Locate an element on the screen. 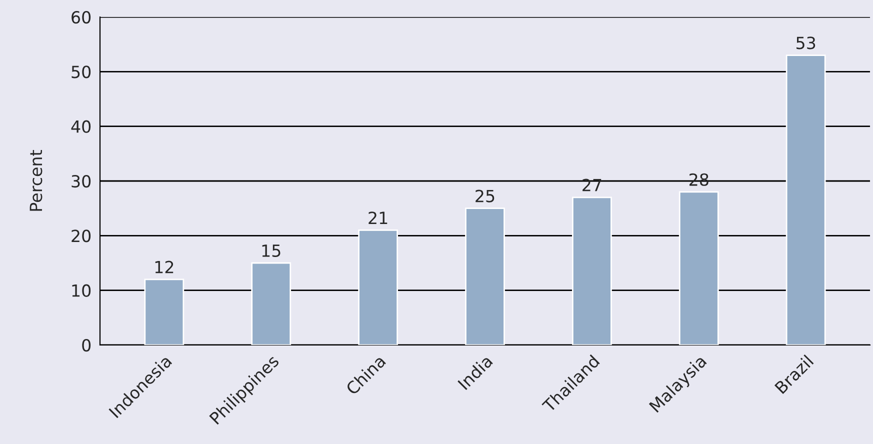 This screenshot has height=444, width=873. y-tick-label: 0 is located at coordinates (86, 345).